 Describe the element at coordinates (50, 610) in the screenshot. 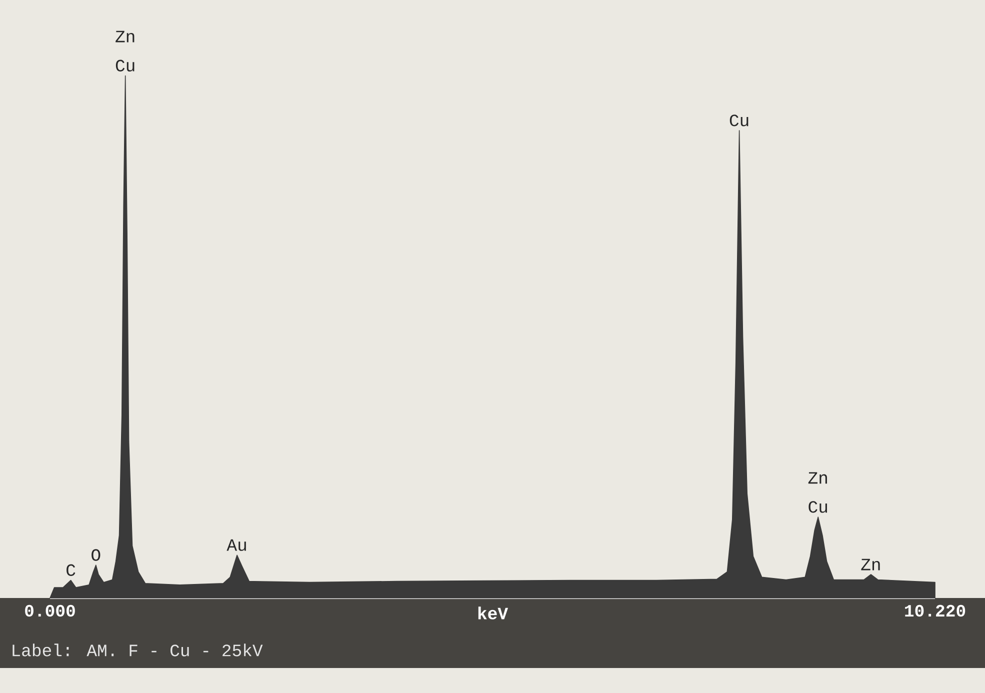

I see `x-tick-label: 0.000` at that location.